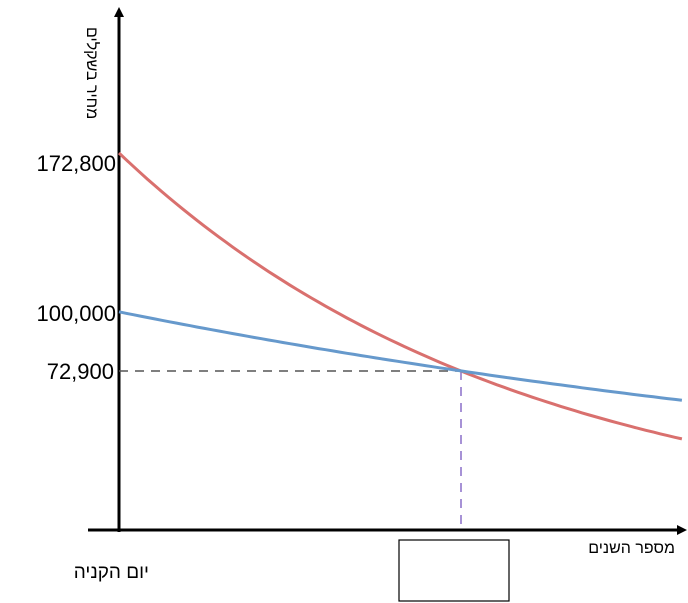  Describe the element at coordinates (454, 570) in the screenshot. I see `answer-box` at that location.